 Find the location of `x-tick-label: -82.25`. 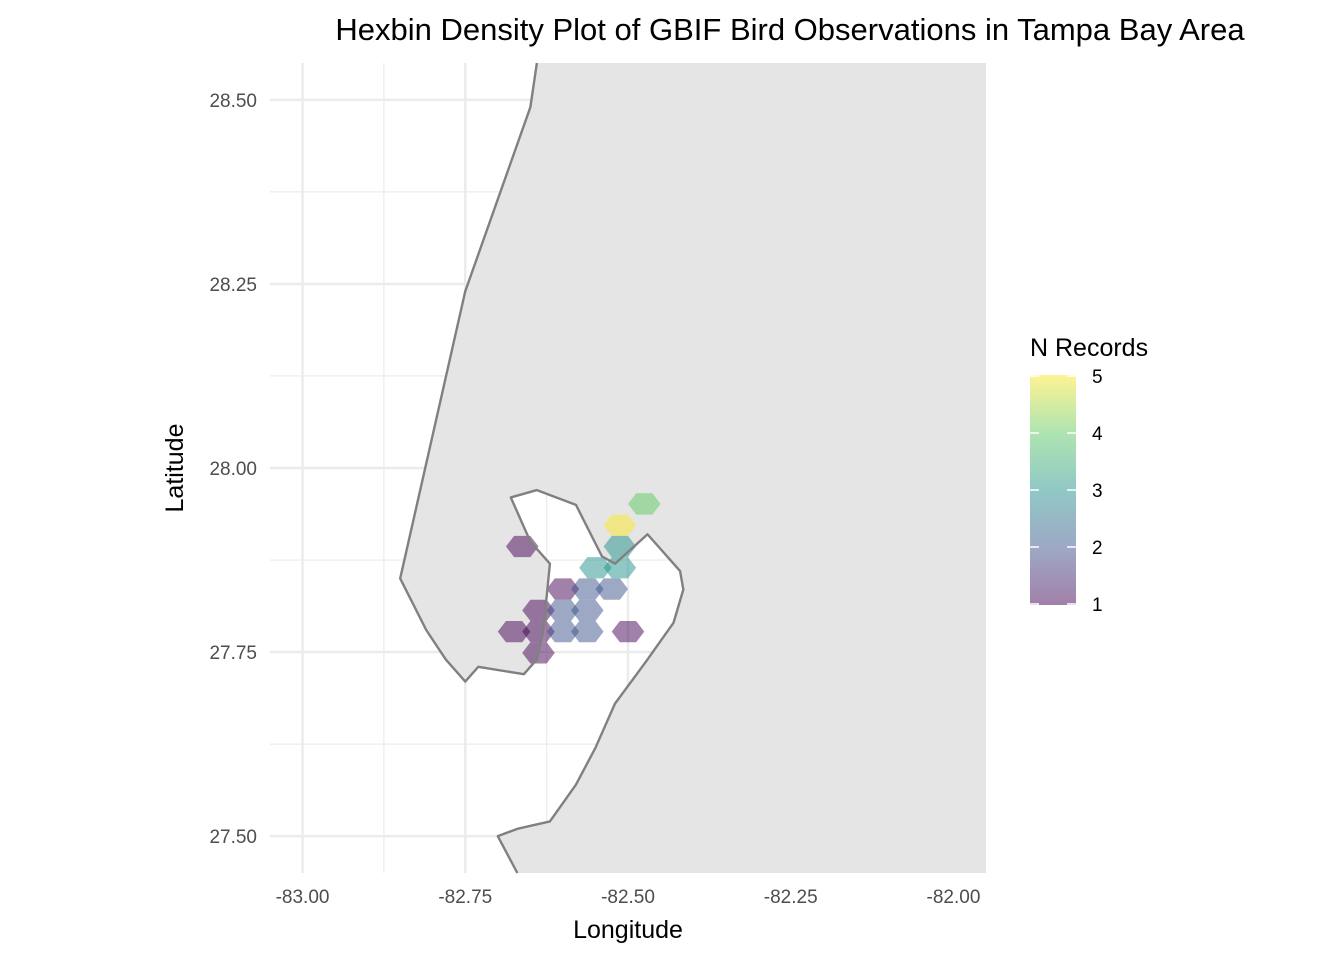

x-tick-label: -82.25 is located at coordinates (791, 897).